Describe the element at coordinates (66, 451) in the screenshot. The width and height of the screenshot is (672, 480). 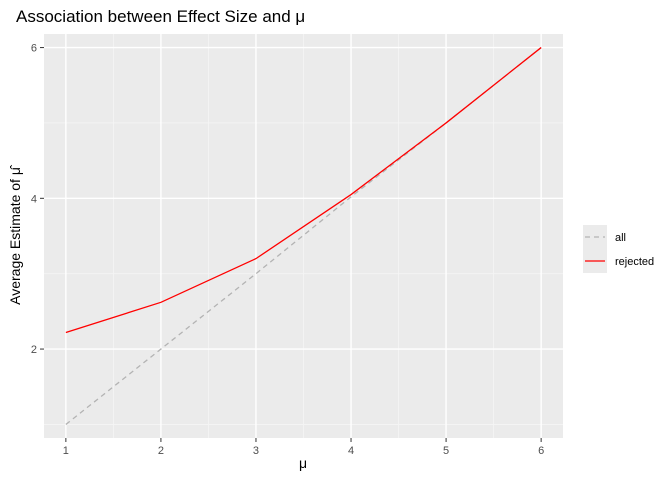
I see `x-tick-label: 1` at that location.